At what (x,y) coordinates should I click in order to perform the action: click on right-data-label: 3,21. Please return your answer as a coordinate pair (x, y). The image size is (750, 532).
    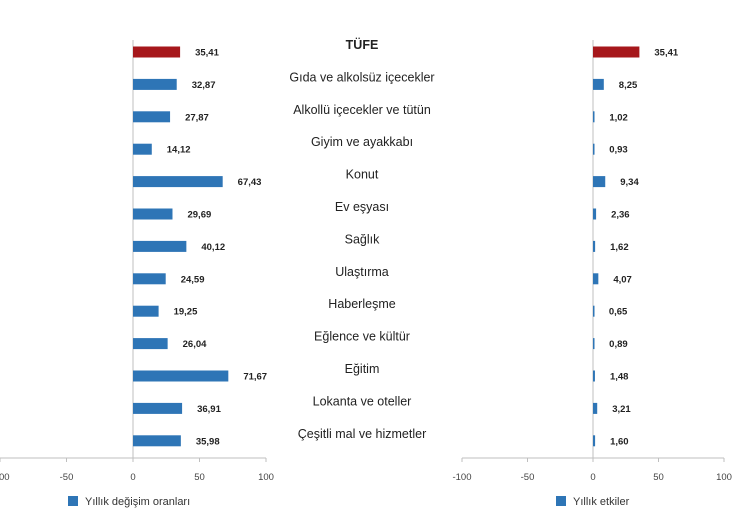
    Looking at the image, I should click on (621, 409).